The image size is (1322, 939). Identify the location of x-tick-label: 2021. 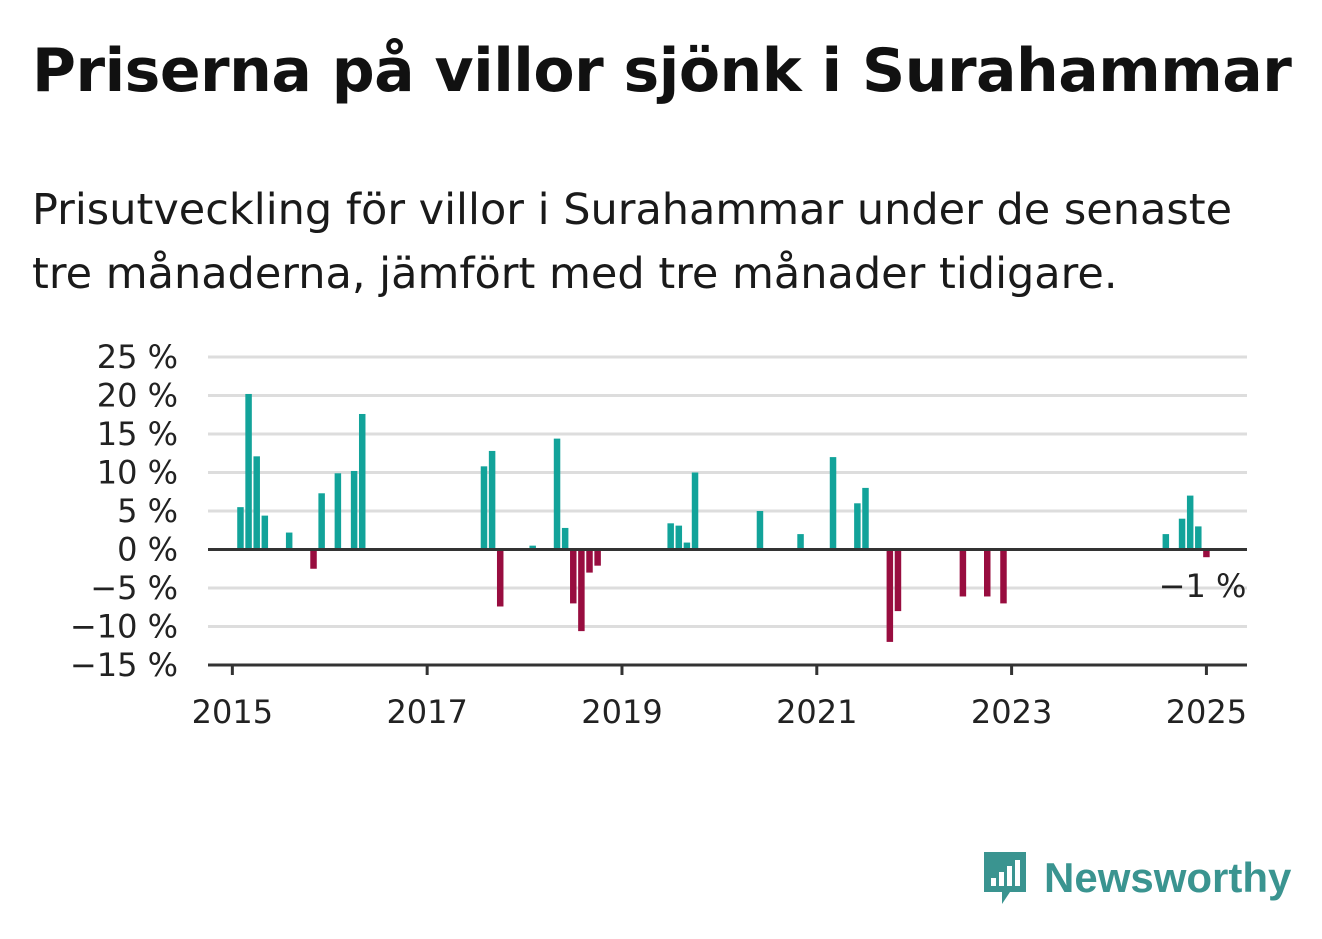
(816, 712).